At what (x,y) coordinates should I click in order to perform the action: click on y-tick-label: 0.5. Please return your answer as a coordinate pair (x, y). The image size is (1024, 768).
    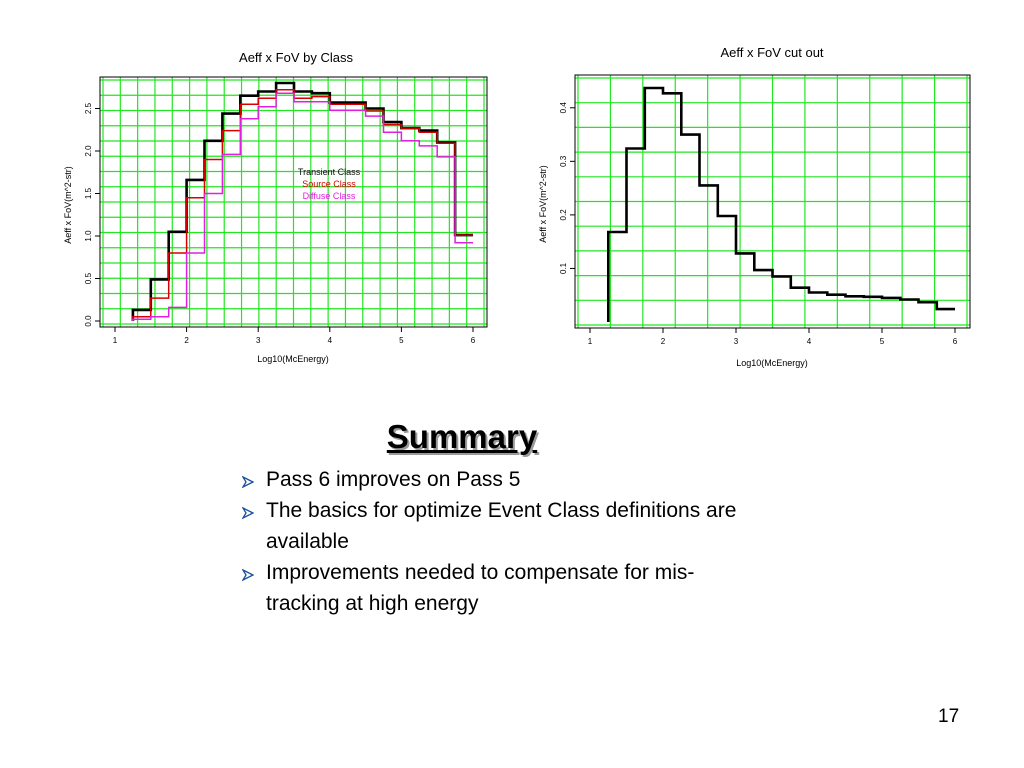
    Looking at the image, I should click on (88, 278).